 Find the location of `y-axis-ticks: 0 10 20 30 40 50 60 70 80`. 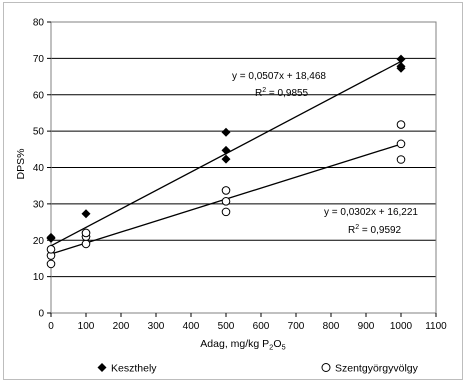

y-axis-ticks: 0 10 20 30 40 50 60 70 80 is located at coordinates (42, 169).